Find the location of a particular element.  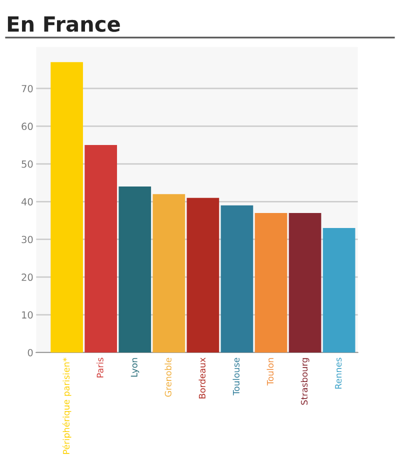

y-tick-label: 10 is located at coordinates (27, 315).